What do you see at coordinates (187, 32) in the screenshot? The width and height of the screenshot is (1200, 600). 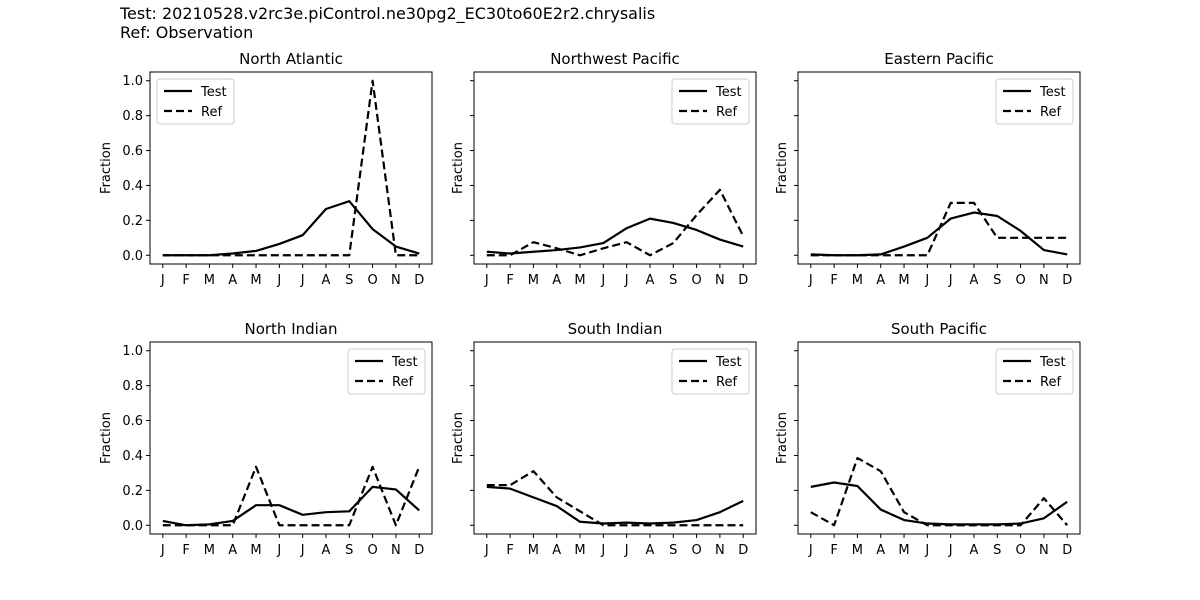 I see `ref-label: Ref: Observation` at bounding box center [187, 32].